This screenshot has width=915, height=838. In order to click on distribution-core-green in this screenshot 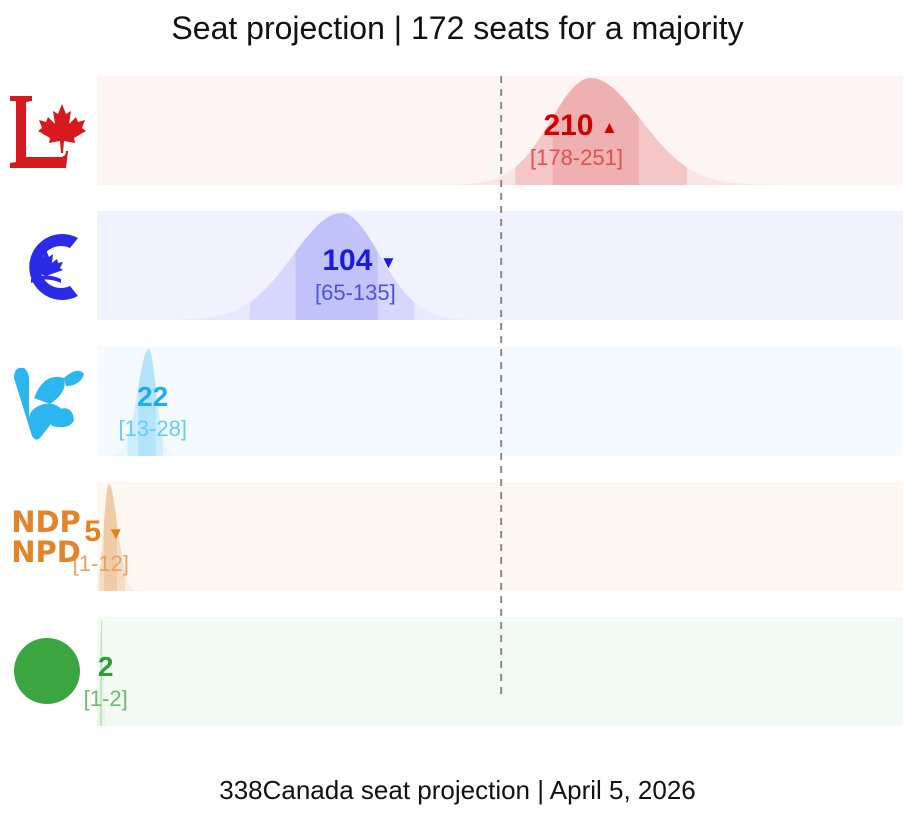, I will do `click(101, 672)`.